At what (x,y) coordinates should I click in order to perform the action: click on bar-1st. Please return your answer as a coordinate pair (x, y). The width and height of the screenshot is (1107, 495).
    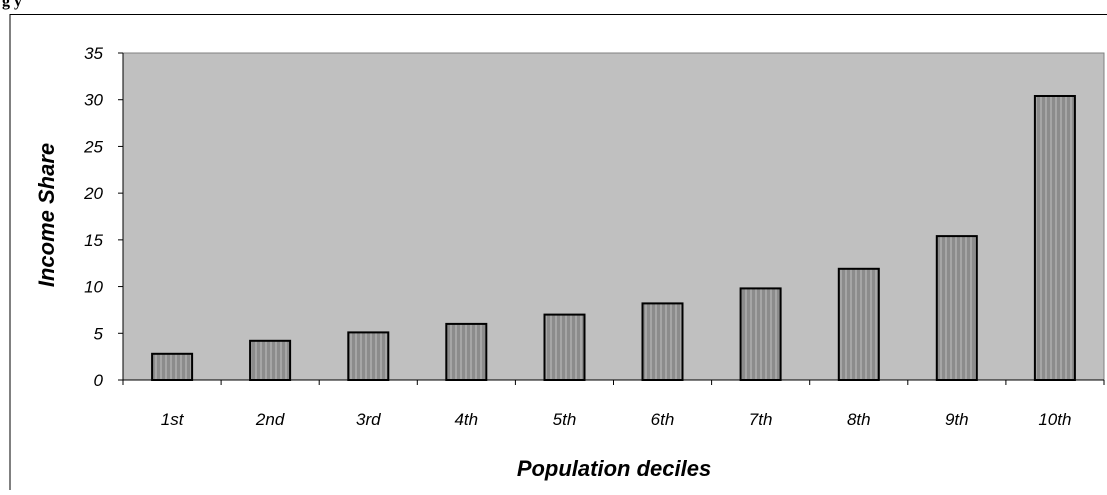
    Looking at the image, I should click on (172, 366).